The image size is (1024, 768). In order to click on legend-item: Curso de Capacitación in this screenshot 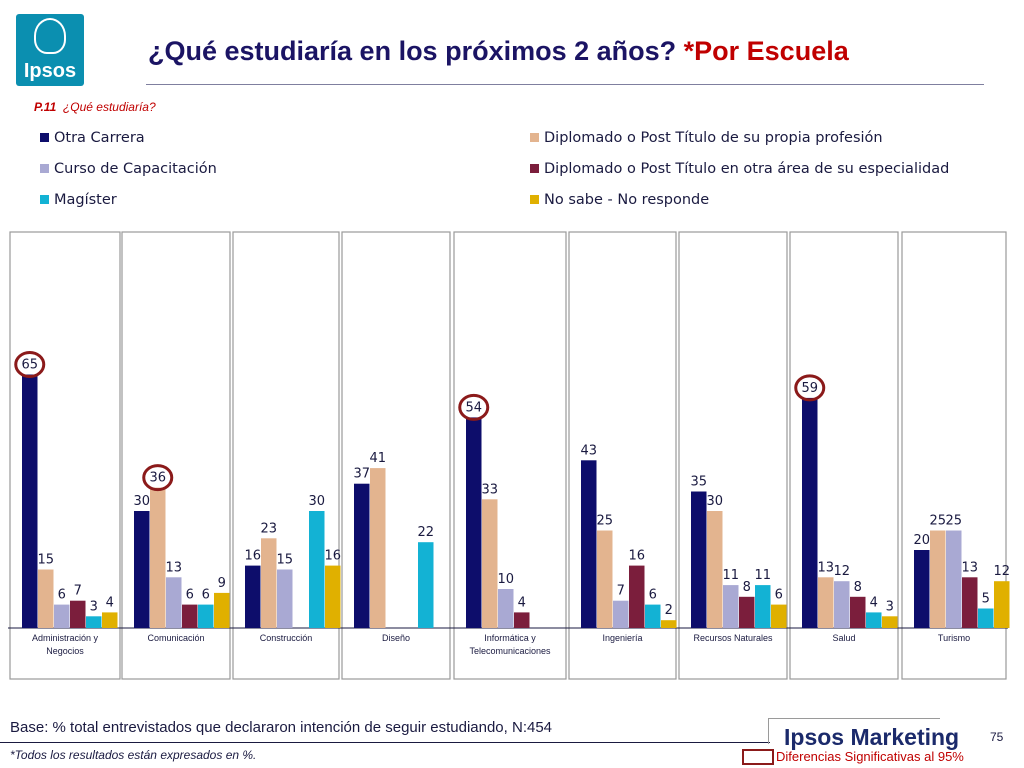, I will do `click(128, 169)`.